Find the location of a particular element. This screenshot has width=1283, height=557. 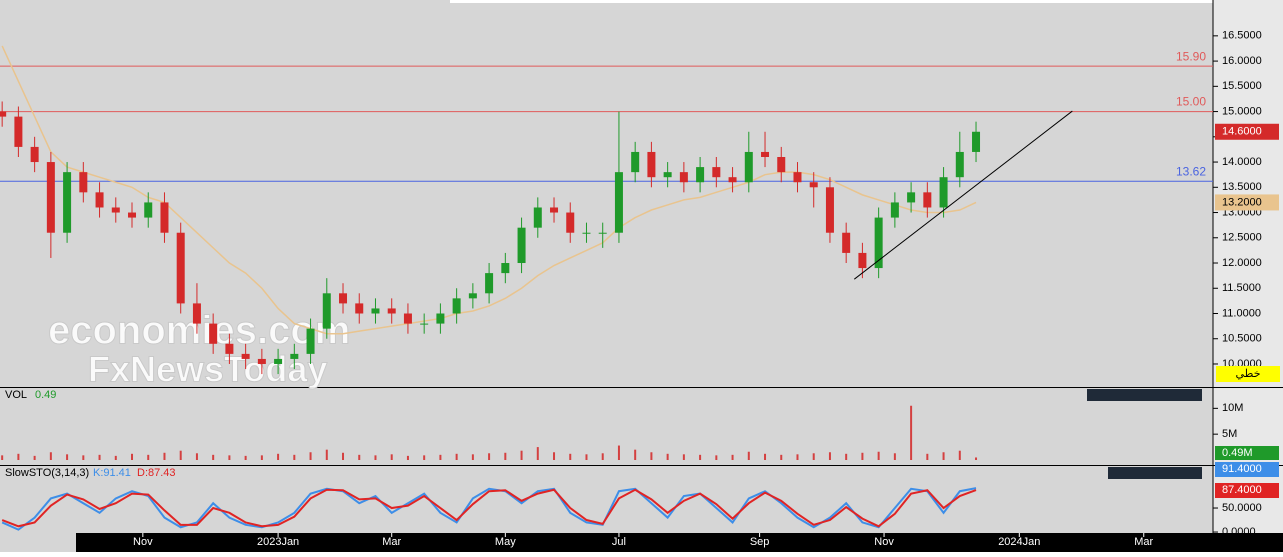

y-tick-label: 15.0000 is located at coordinates (1242, 111).